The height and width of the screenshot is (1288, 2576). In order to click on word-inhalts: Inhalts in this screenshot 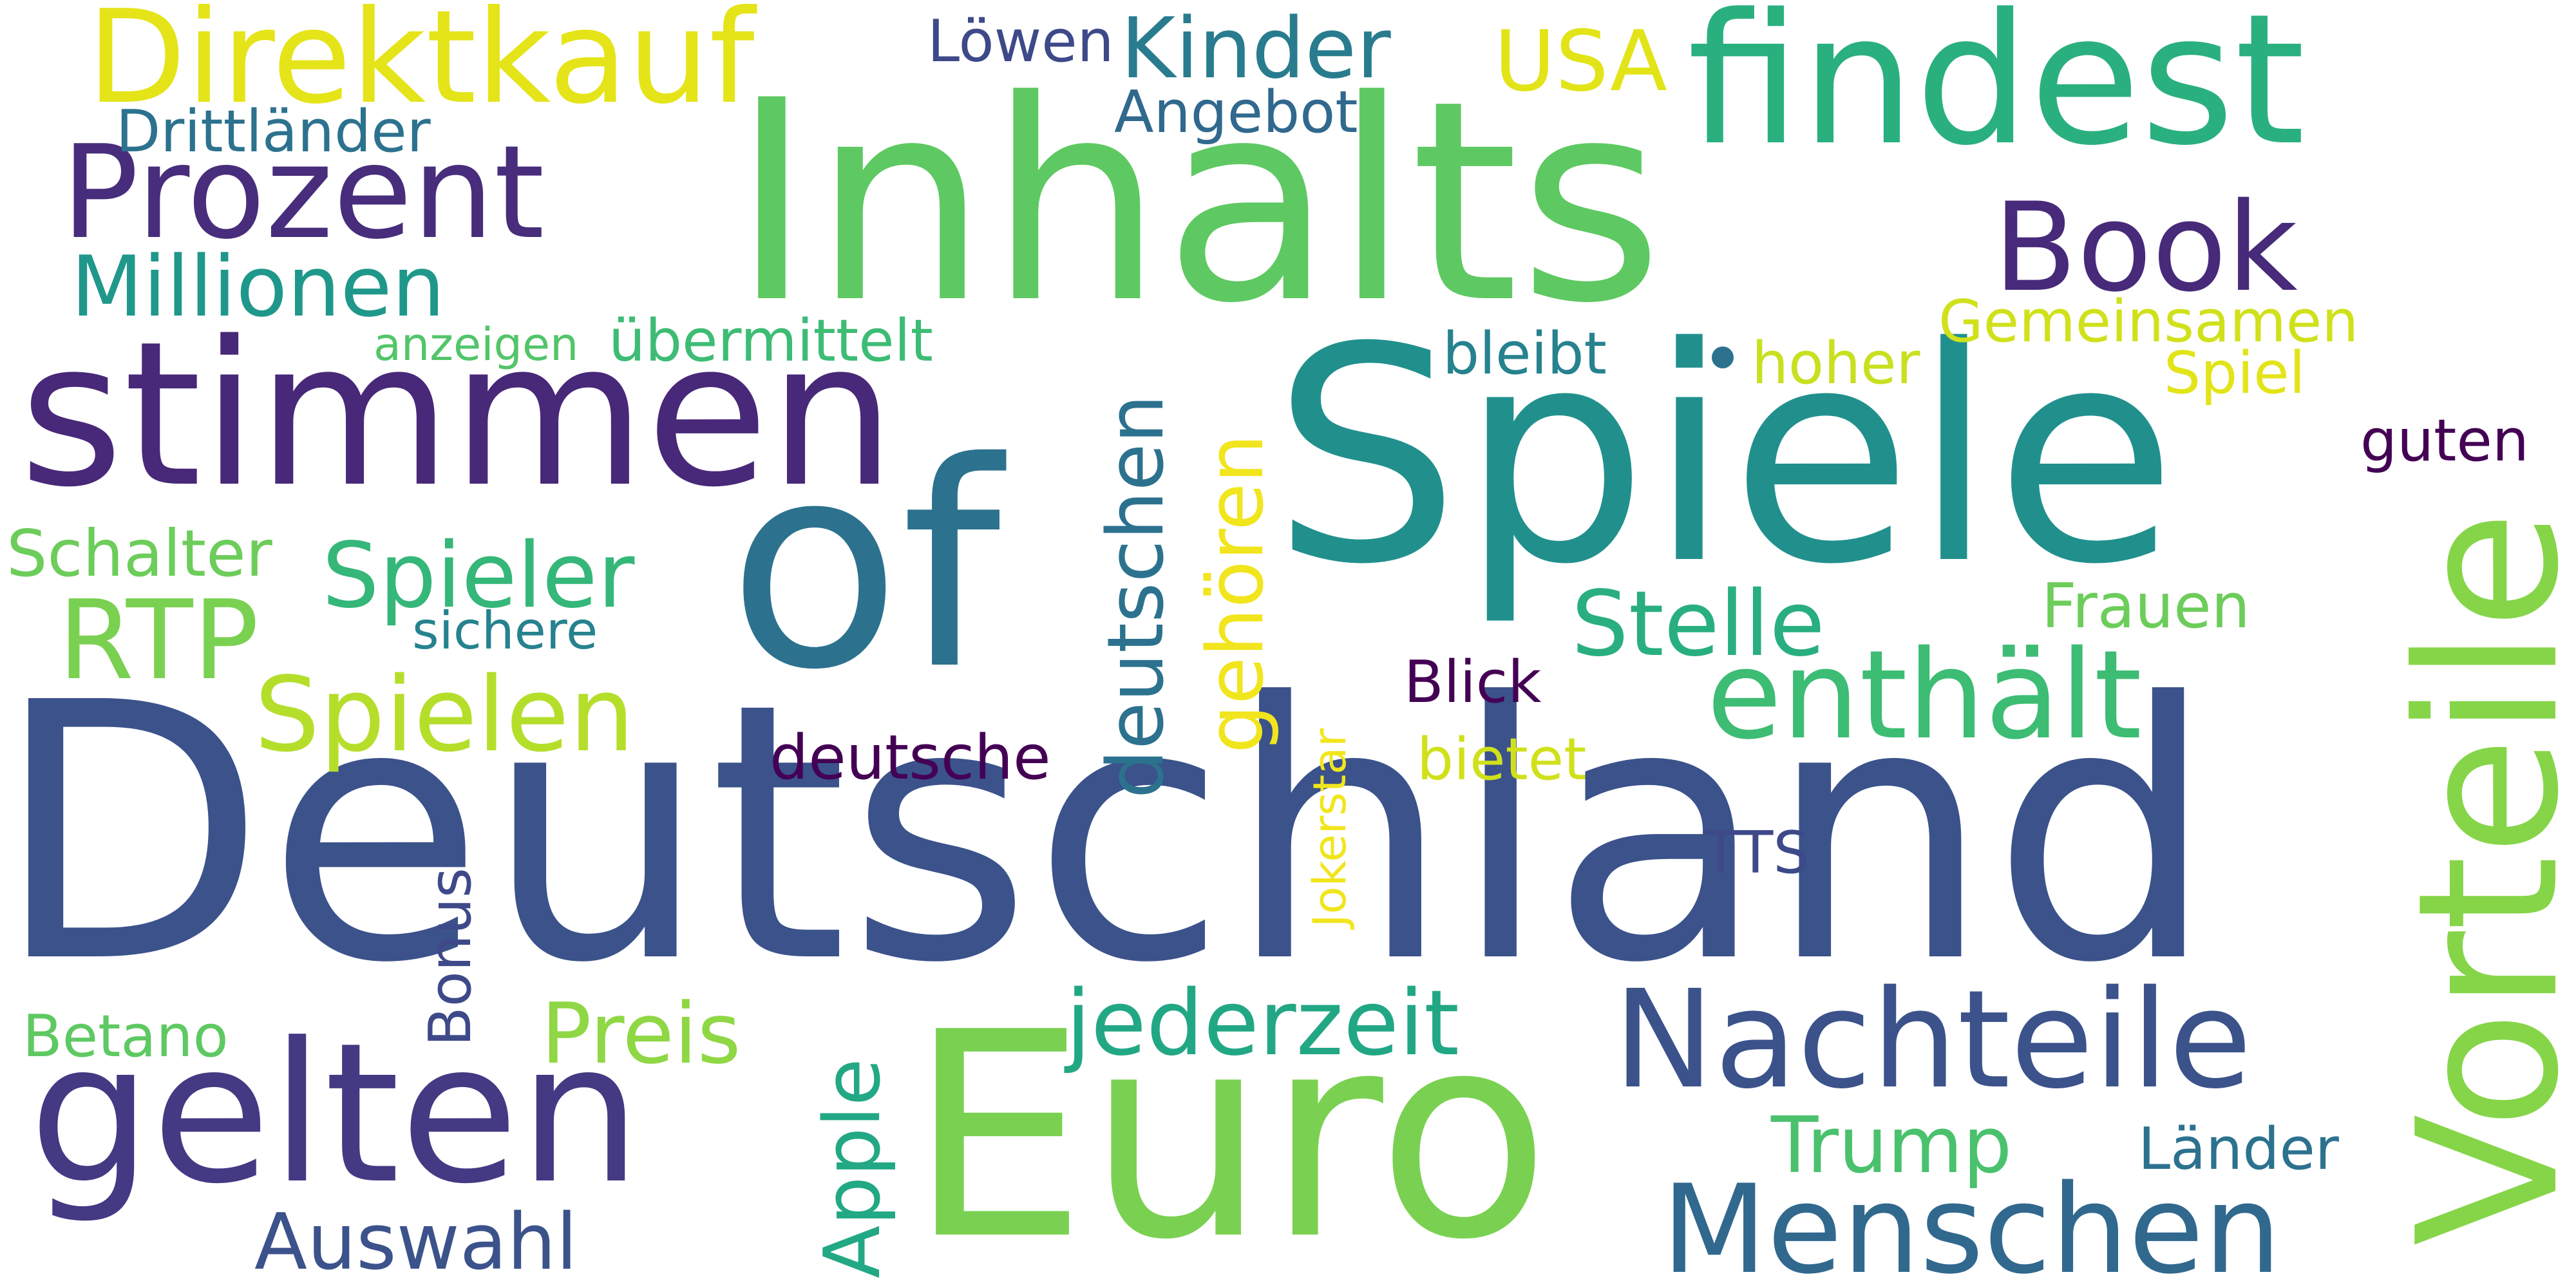, I will do `click(1197, 203)`.